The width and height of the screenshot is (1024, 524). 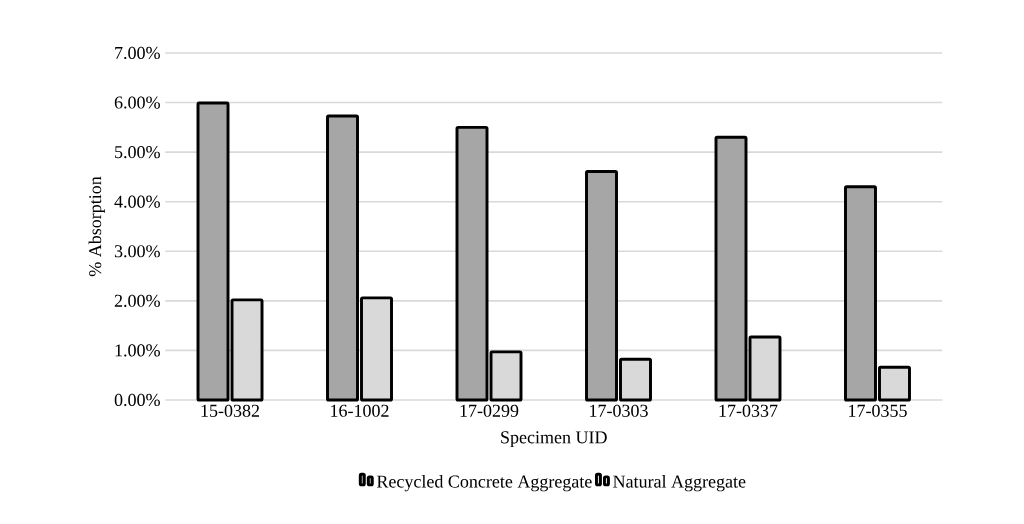 What do you see at coordinates (484, 483) in the screenshot?
I see `legend-label: Recycled Concrete Aggregate` at bounding box center [484, 483].